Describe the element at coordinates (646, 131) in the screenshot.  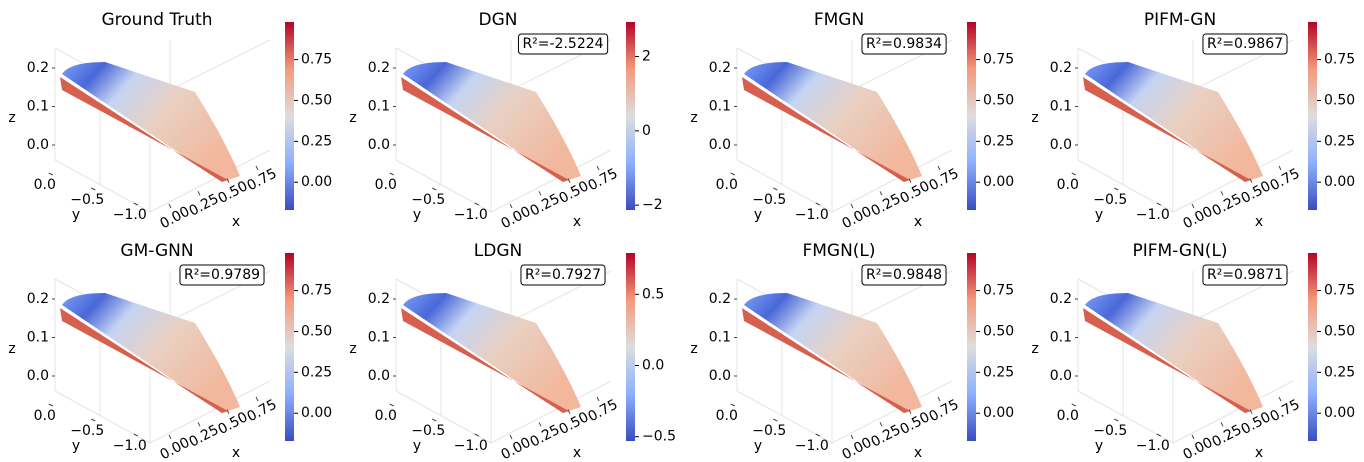
I see `colorbar-tick-label: 0` at that location.